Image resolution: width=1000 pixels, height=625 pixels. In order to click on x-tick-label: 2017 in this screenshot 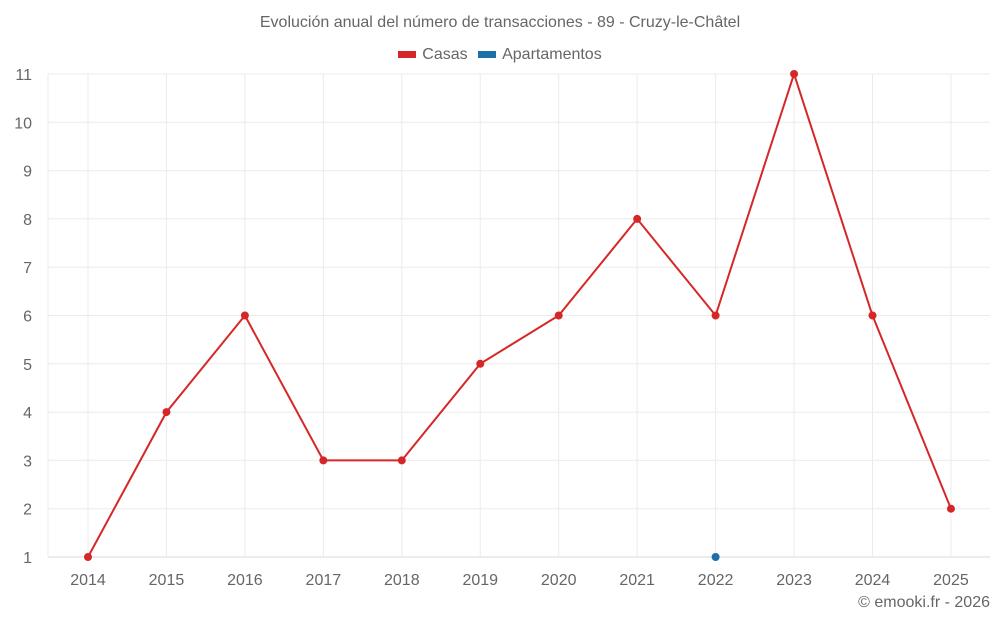, I will do `click(324, 580)`.